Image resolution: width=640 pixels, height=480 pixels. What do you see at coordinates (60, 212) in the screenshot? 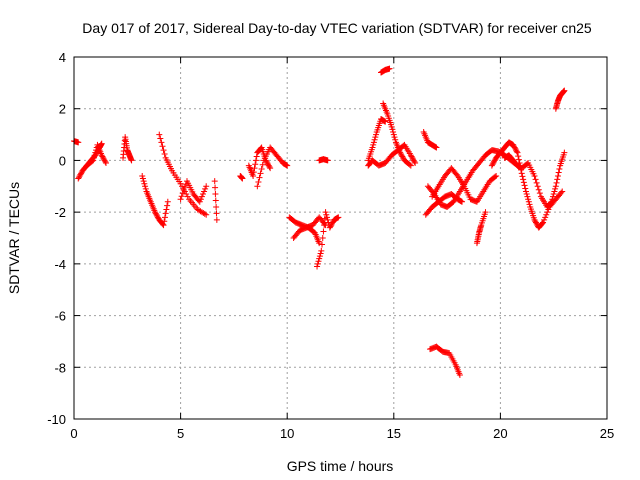
I see `y-tick-label: -2` at bounding box center [60, 212].